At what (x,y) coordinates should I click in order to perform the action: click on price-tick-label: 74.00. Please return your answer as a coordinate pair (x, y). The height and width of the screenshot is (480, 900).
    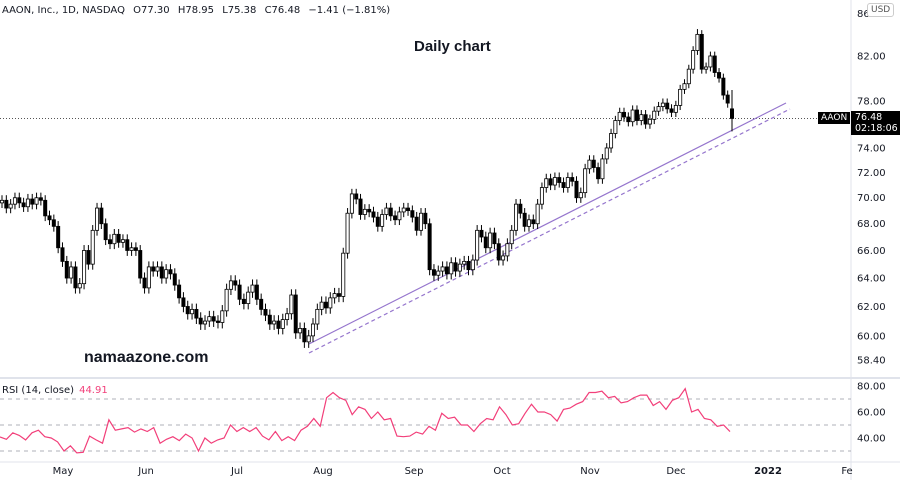
    Looking at the image, I should click on (871, 148).